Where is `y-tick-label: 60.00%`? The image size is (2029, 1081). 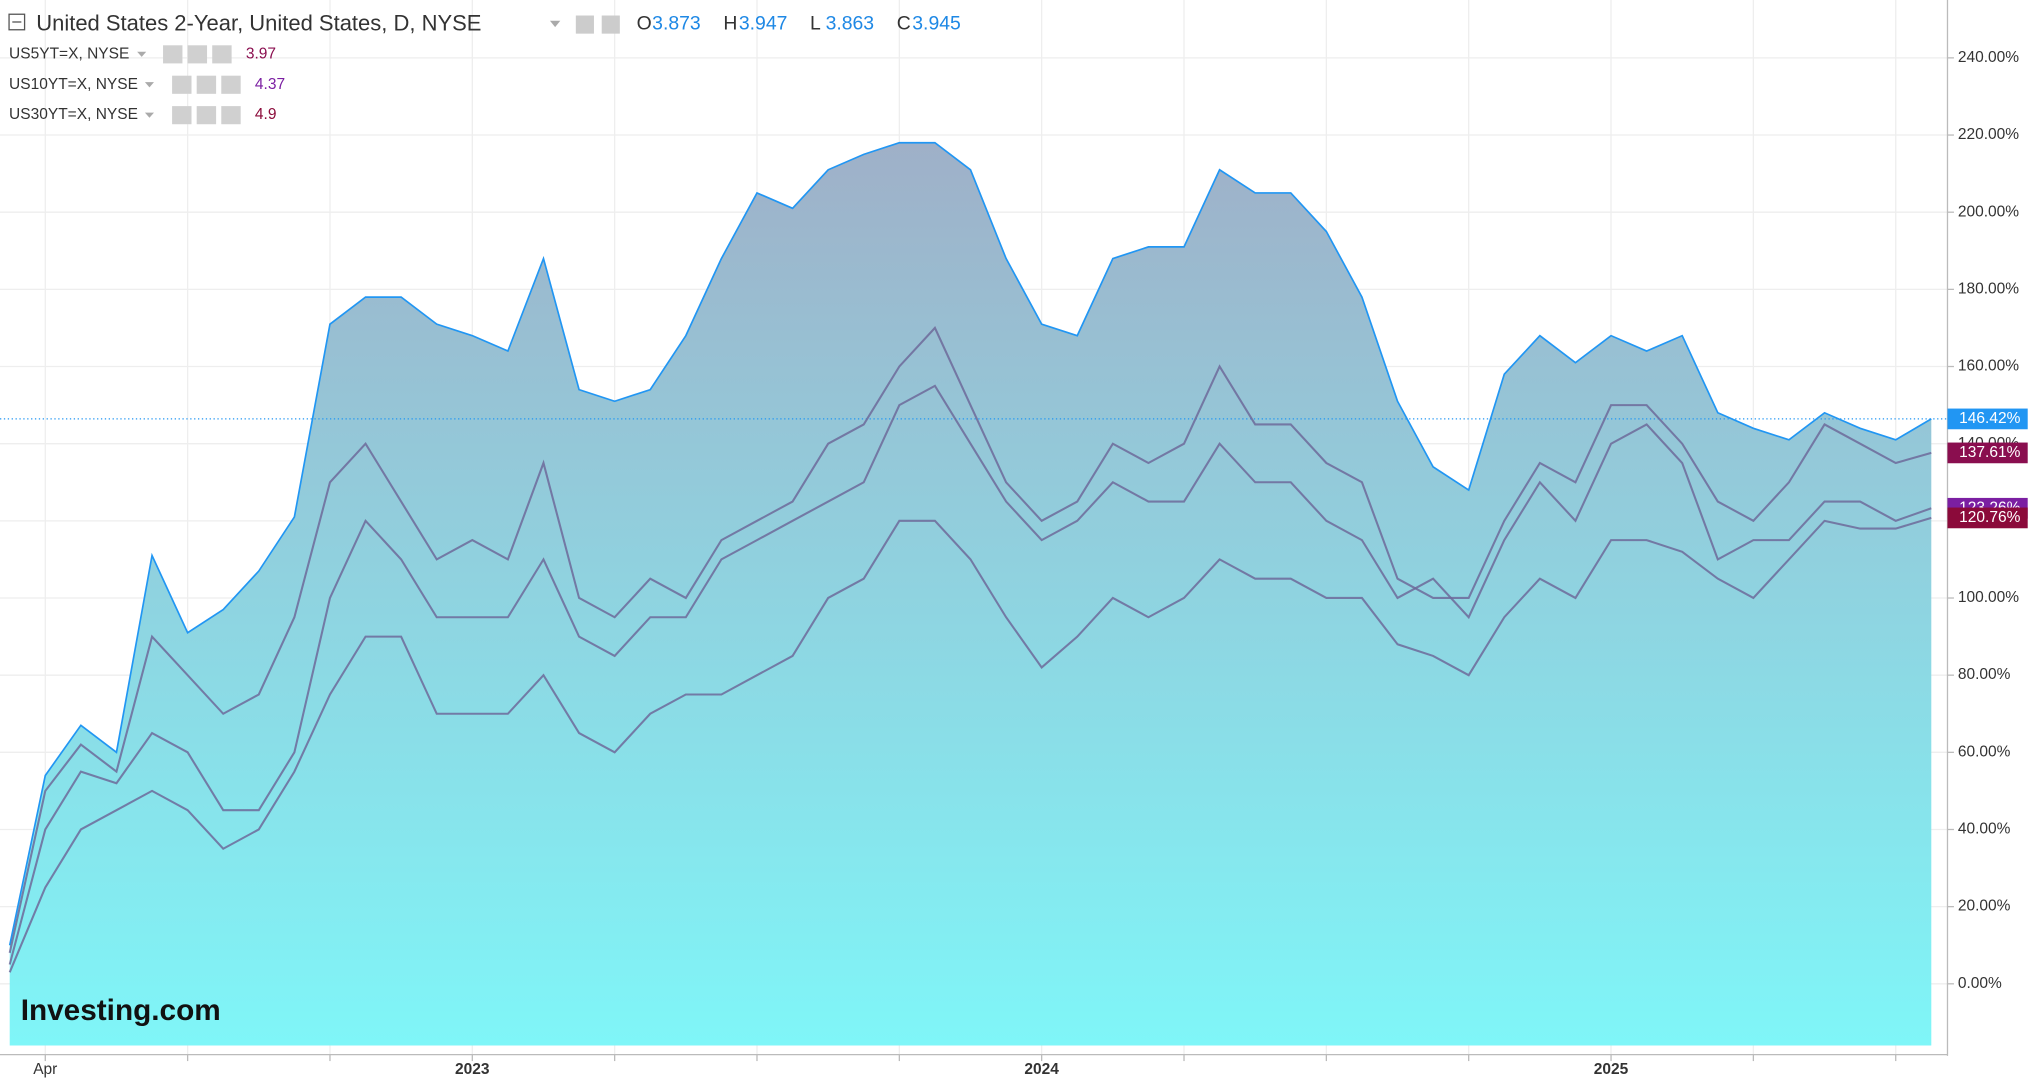
y-tick-label: 60.00% is located at coordinates (1984, 751).